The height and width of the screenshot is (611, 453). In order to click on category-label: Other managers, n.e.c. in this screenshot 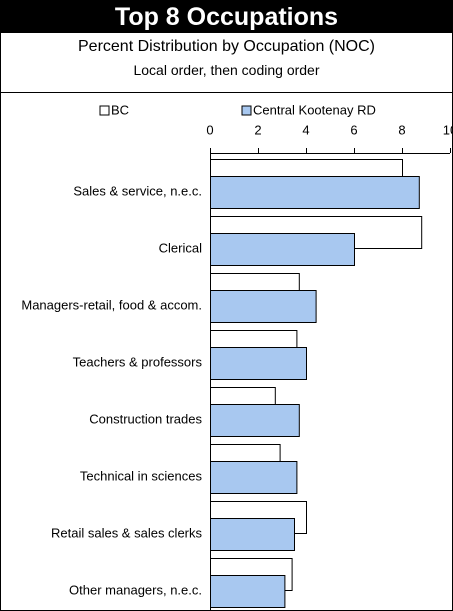, I will do `click(135, 590)`.